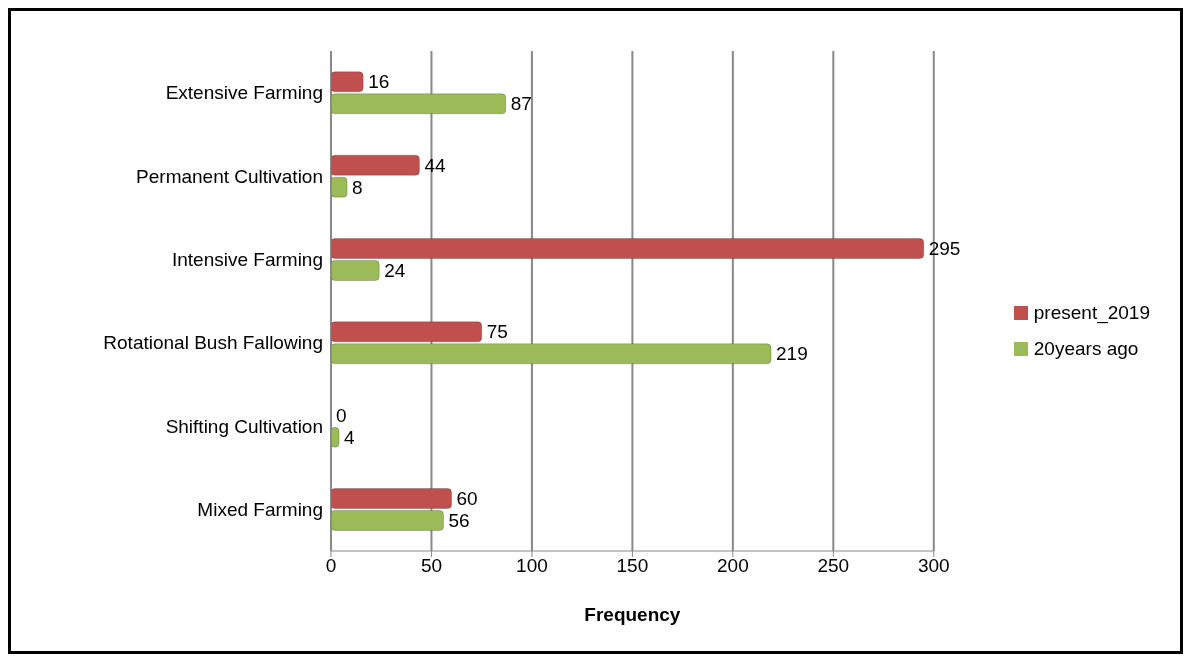 This screenshot has height=668, width=1195. What do you see at coordinates (244, 93) in the screenshot?
I see `y-tick-label: Extensive Farming` at bounding box center [244, 93].